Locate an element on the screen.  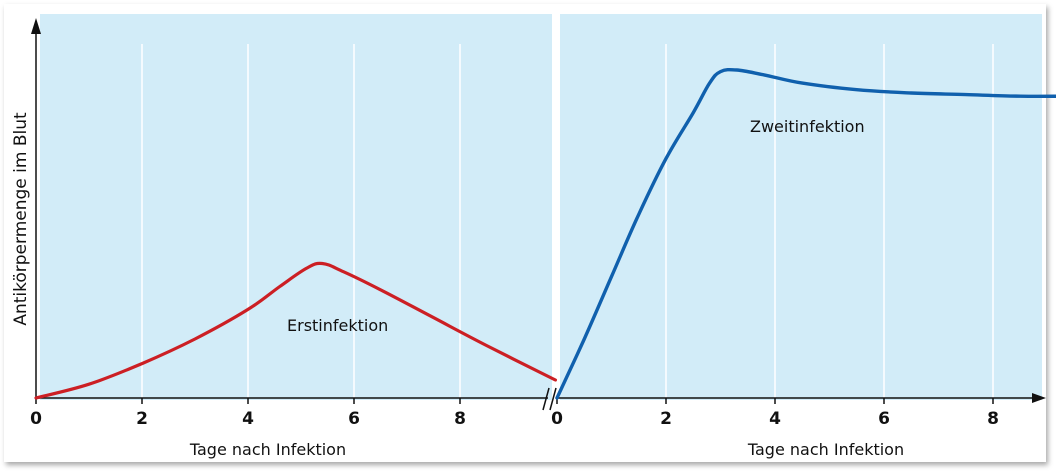
erstinfektion-label: Erstinfektion is located at coordinates (337, 325).